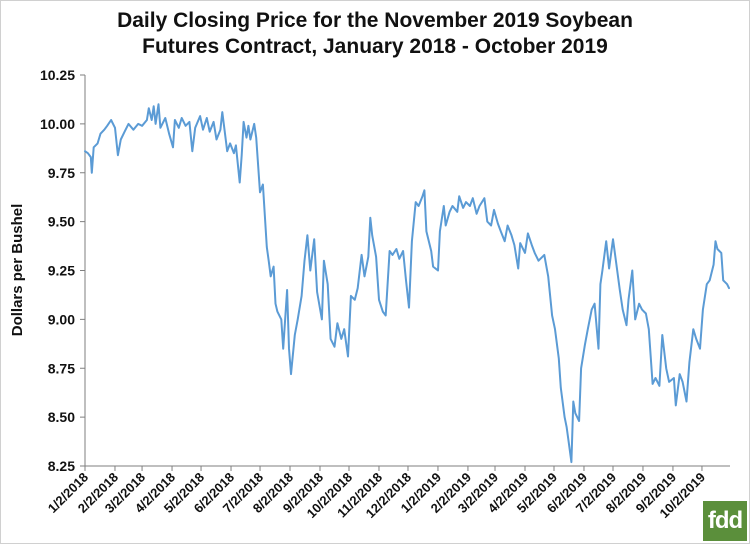  Describe the element at coordinates (61, 368) in the screenshot. I see `y-tick-label: 8.75` at that location.